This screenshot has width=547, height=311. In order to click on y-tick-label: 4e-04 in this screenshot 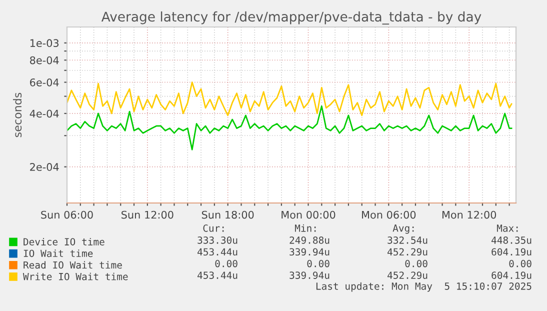, I will do `click(44, 114)`.